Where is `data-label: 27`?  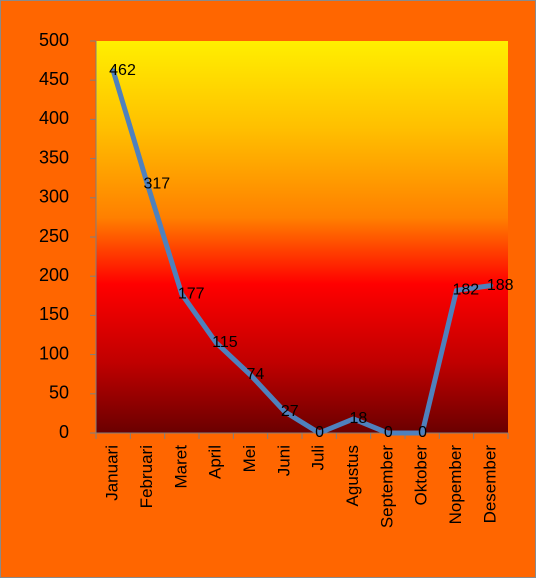
data-label: 27 is located at coordinates (290, 411).